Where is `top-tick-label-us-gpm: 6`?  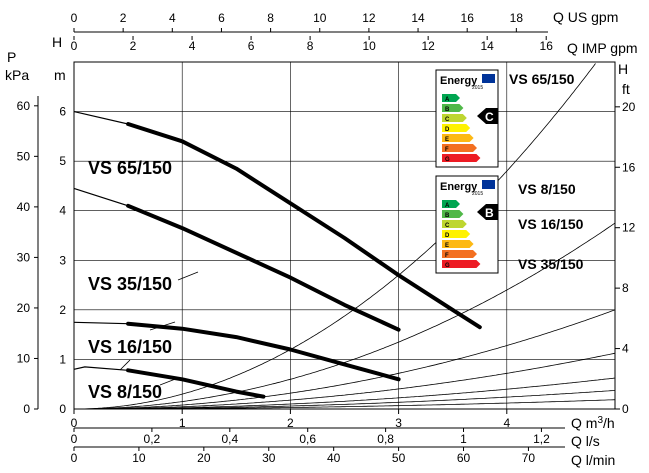
top-tick-label-us-gpm: 6 is located at coordinates (221, 18).